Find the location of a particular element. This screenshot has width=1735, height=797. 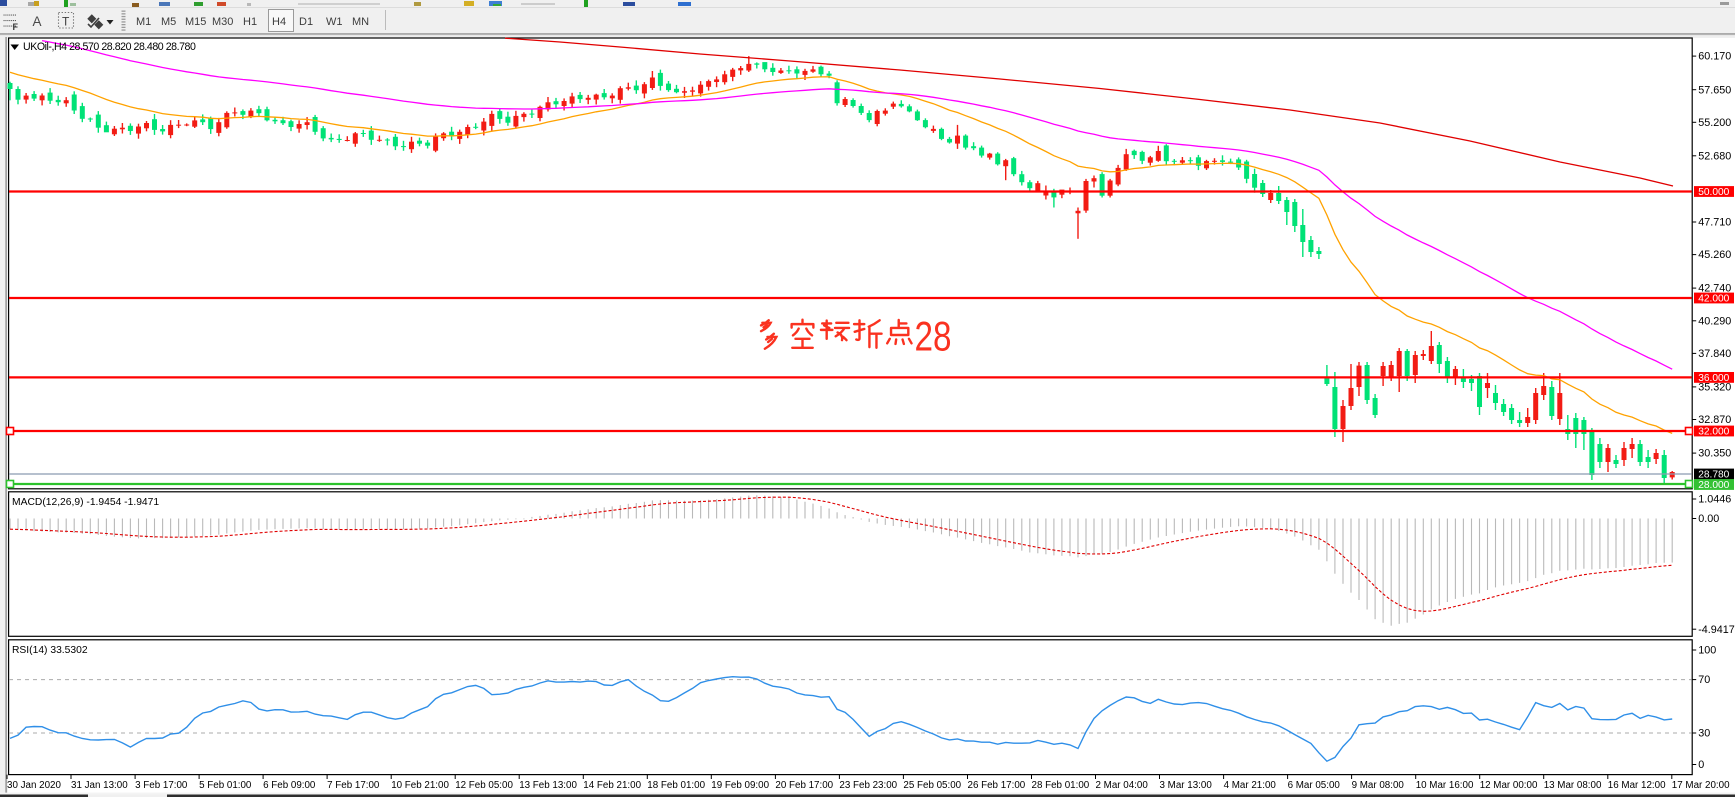

svg-text: 42.000 is located at coordinates (1713, 299).